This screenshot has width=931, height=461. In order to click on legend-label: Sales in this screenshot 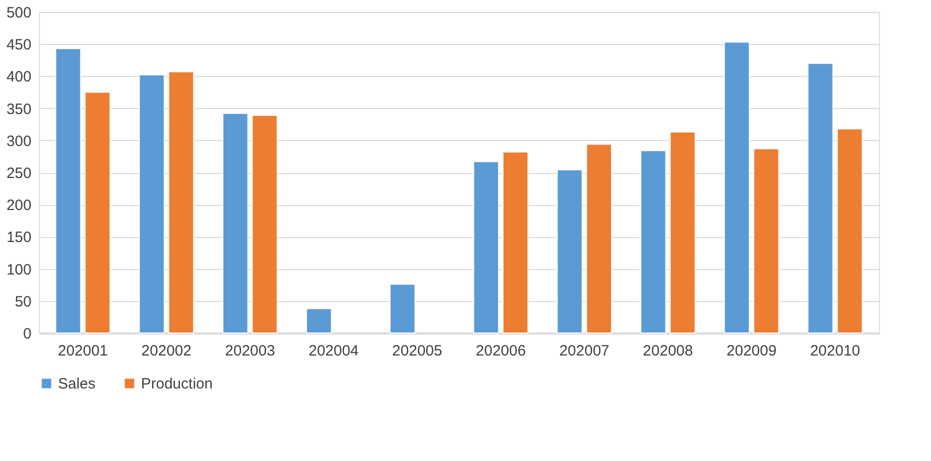, I will do `click(77, 384)`.